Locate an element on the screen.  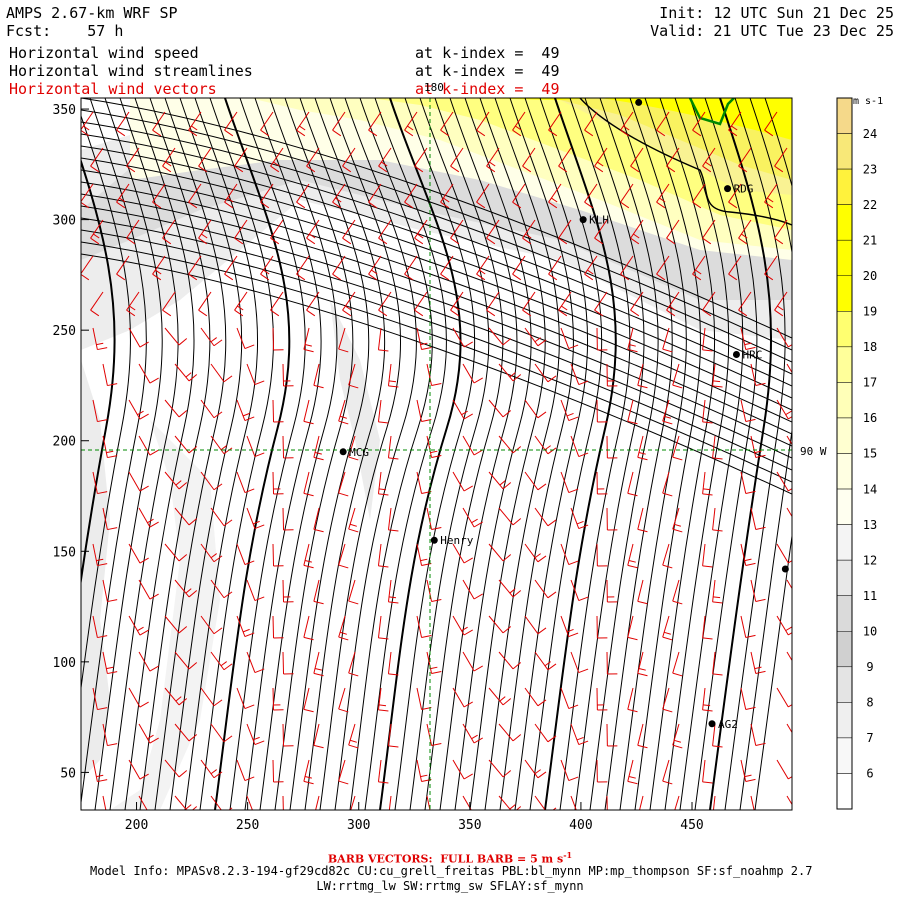
valid-time: Valid: 21 UTC Tue 23 Dec 25 is located at coordinates (772, 31).